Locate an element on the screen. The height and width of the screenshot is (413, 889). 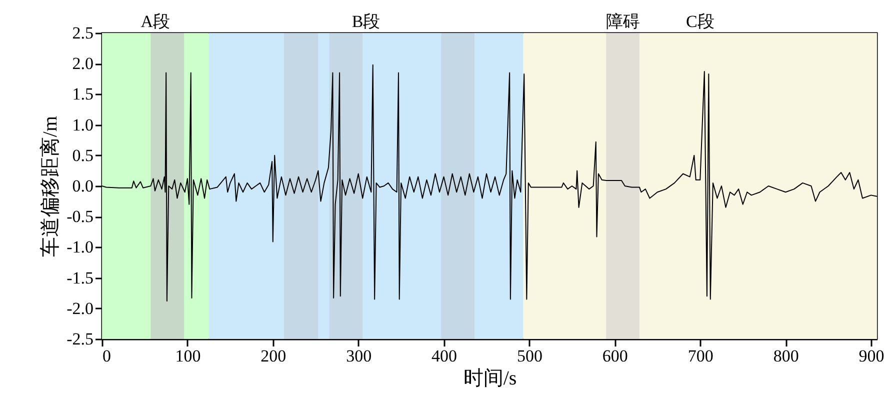
x-tick-label: 0 is located at coordinates (106, 356).